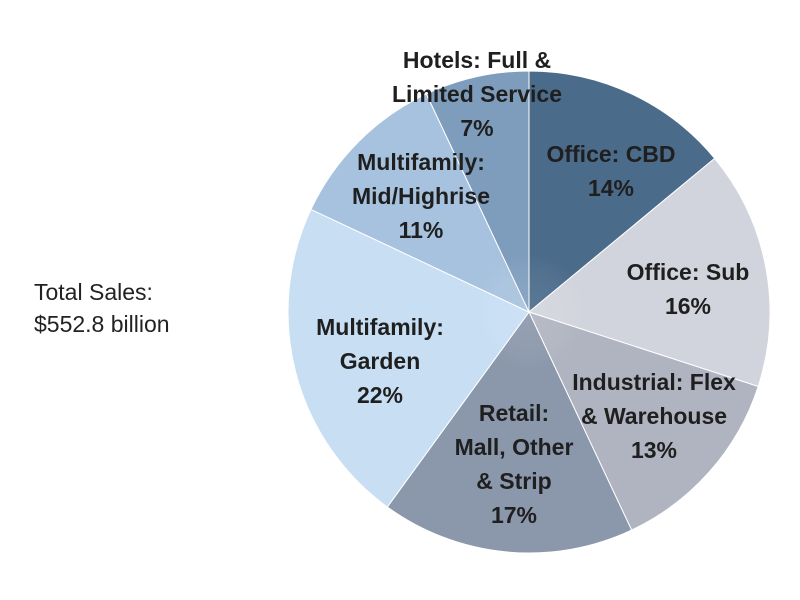 The height and width of the screenshot is (600, 800). Describe the element at coordinates (514, 464) in the screenshot. I see `slice-label-3: Retail: Mall, Other & Strip 17%` at that location.